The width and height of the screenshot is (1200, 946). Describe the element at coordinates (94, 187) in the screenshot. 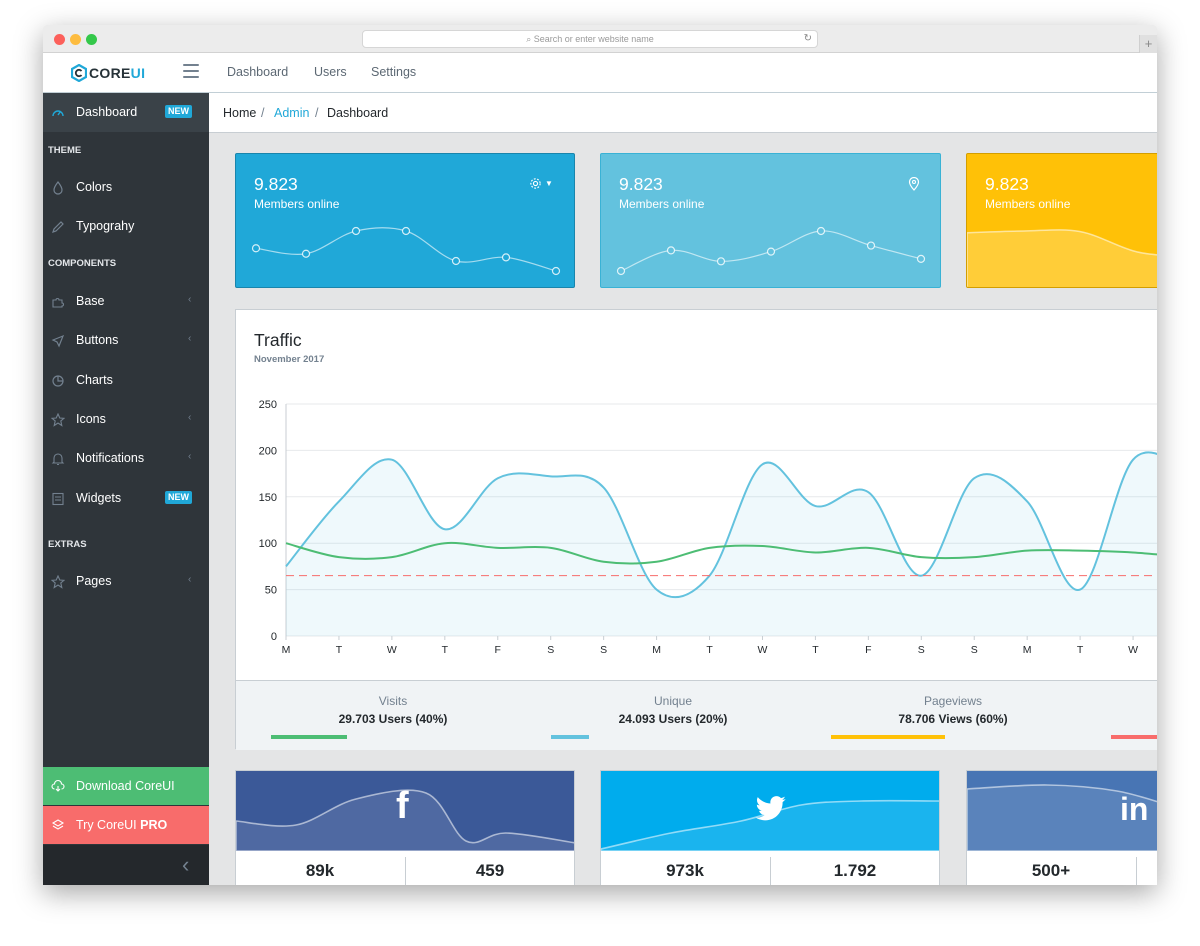

I see `sidebar-item-label: Colors` at that location.